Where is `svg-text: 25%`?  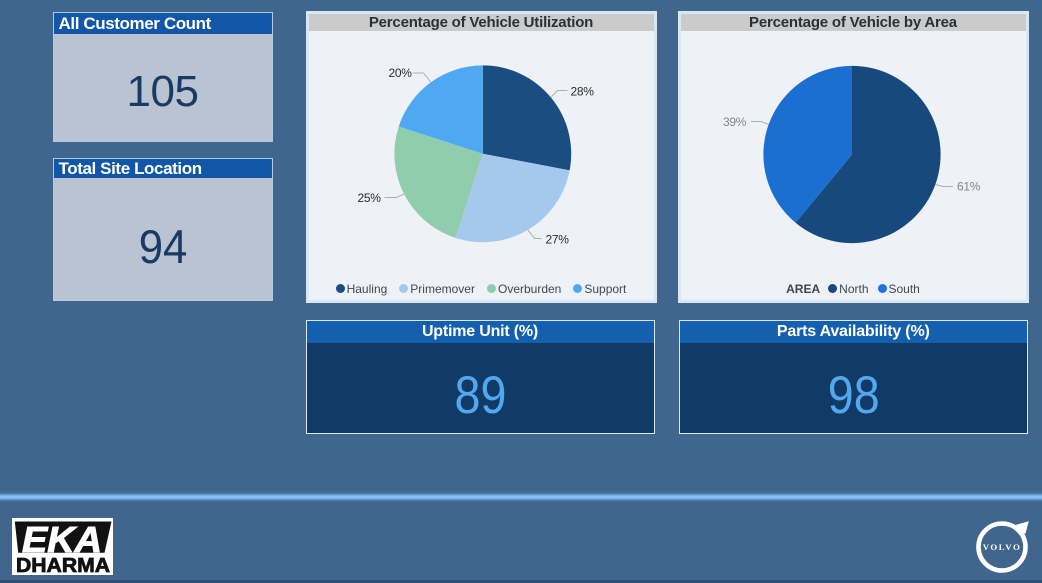
svg-text: 25% is located at coordinates (370, 198).